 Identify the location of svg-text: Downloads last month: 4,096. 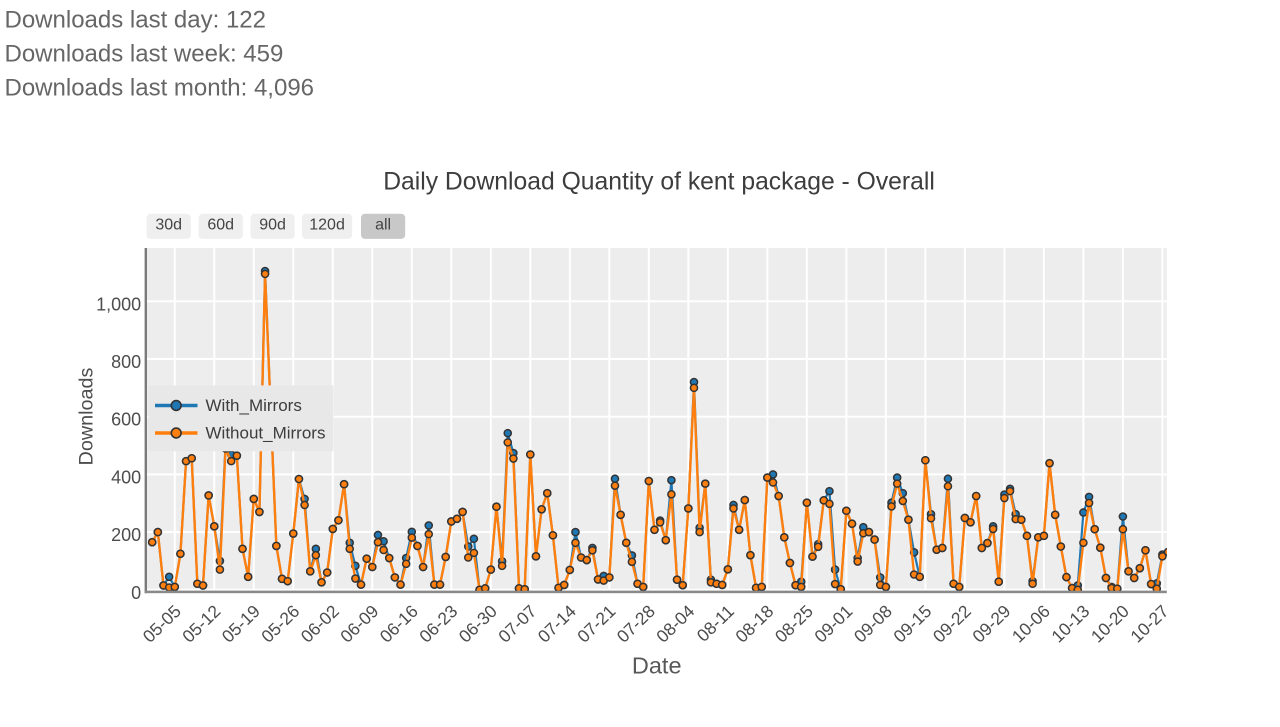
(160, 87).